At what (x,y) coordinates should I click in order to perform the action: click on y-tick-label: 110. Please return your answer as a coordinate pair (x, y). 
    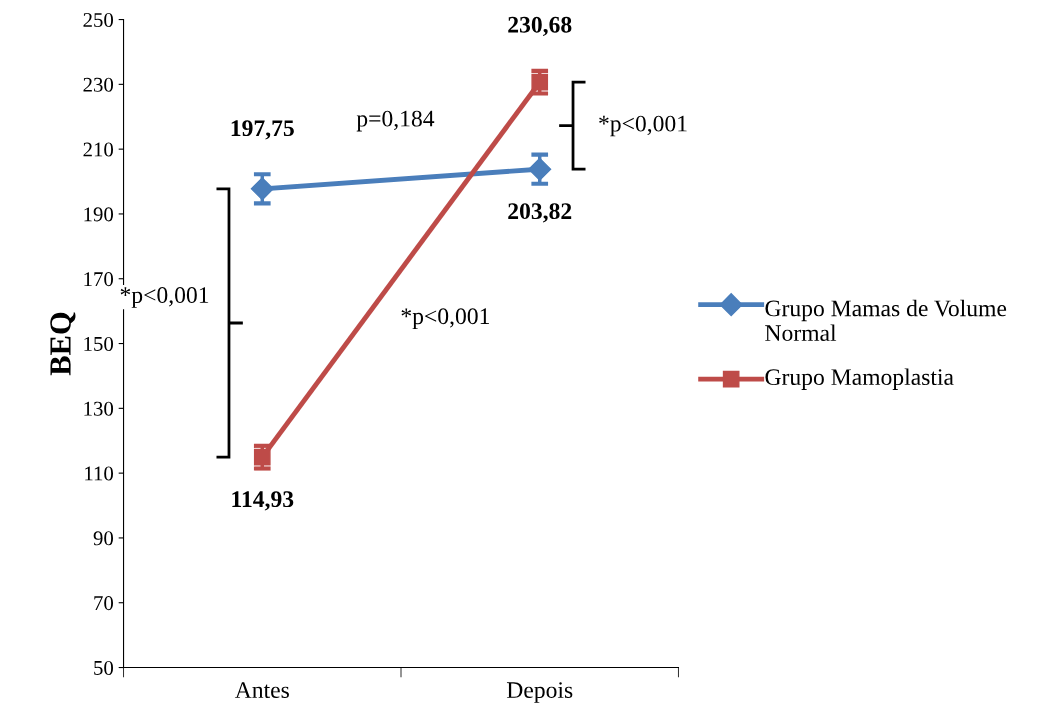
    Looking at the image, I should click on (99, 473).